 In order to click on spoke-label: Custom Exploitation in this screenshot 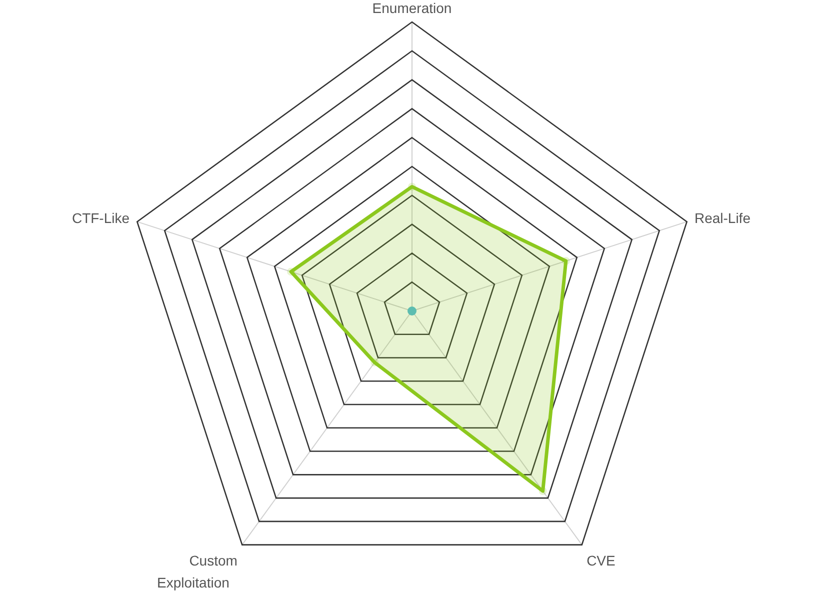, I will do `click(197, 571)`.